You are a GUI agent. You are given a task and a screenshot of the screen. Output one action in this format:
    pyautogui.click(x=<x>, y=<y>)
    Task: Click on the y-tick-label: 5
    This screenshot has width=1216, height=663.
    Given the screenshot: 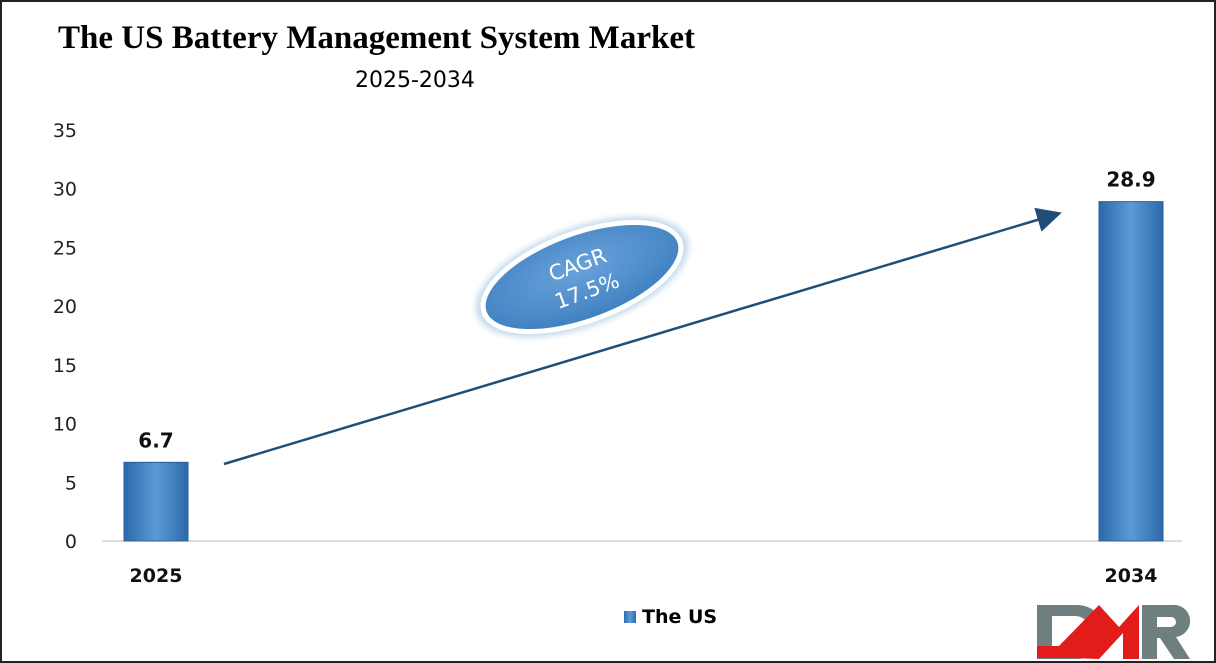 What is the action you would take?
    pyautogui.click(x=71, y=483)
    